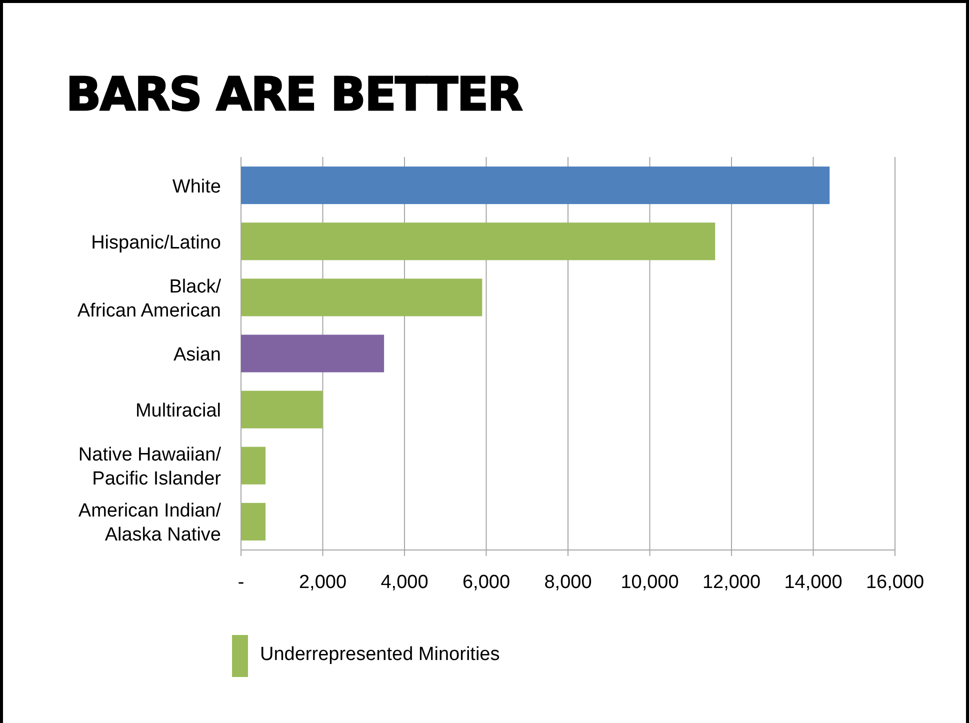 The height and width of the screenshot is (723, 969). I want to click on y-tick-label: White, so click(196, 187).